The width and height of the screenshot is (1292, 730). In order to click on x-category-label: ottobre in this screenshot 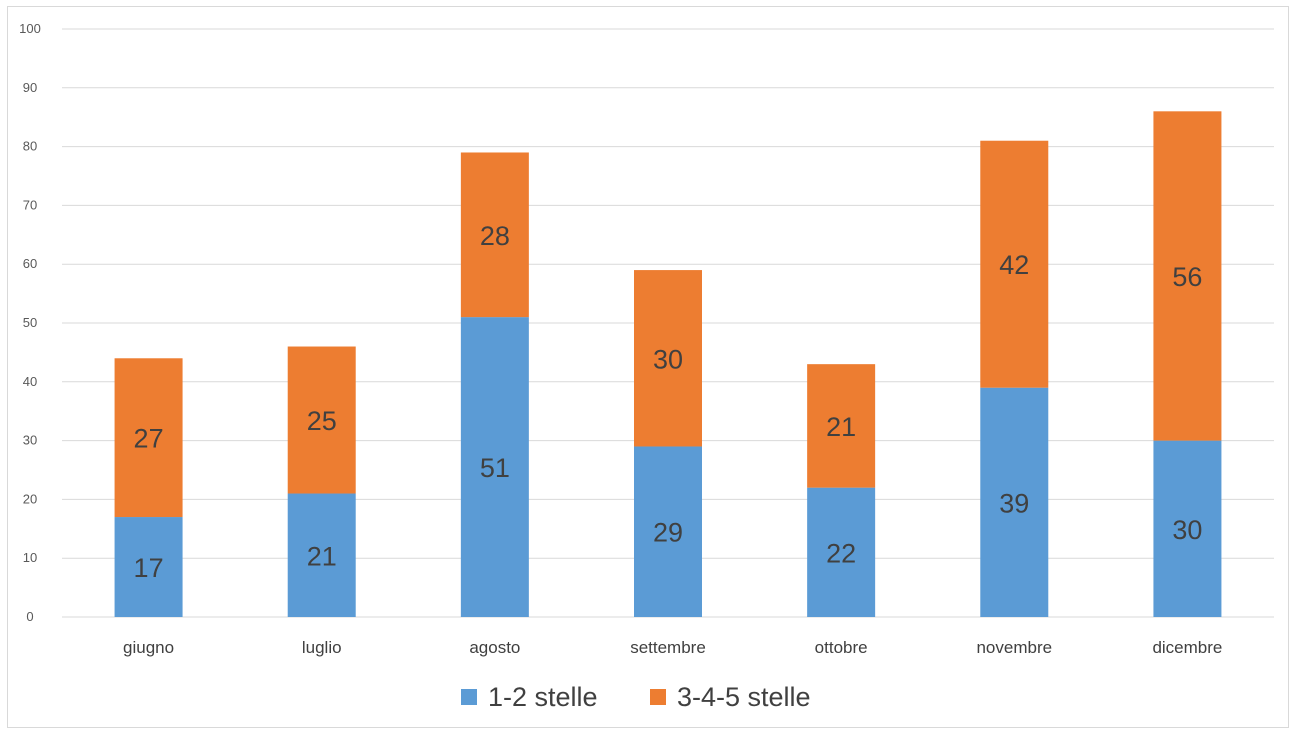, I will do `click(841, 647)`.